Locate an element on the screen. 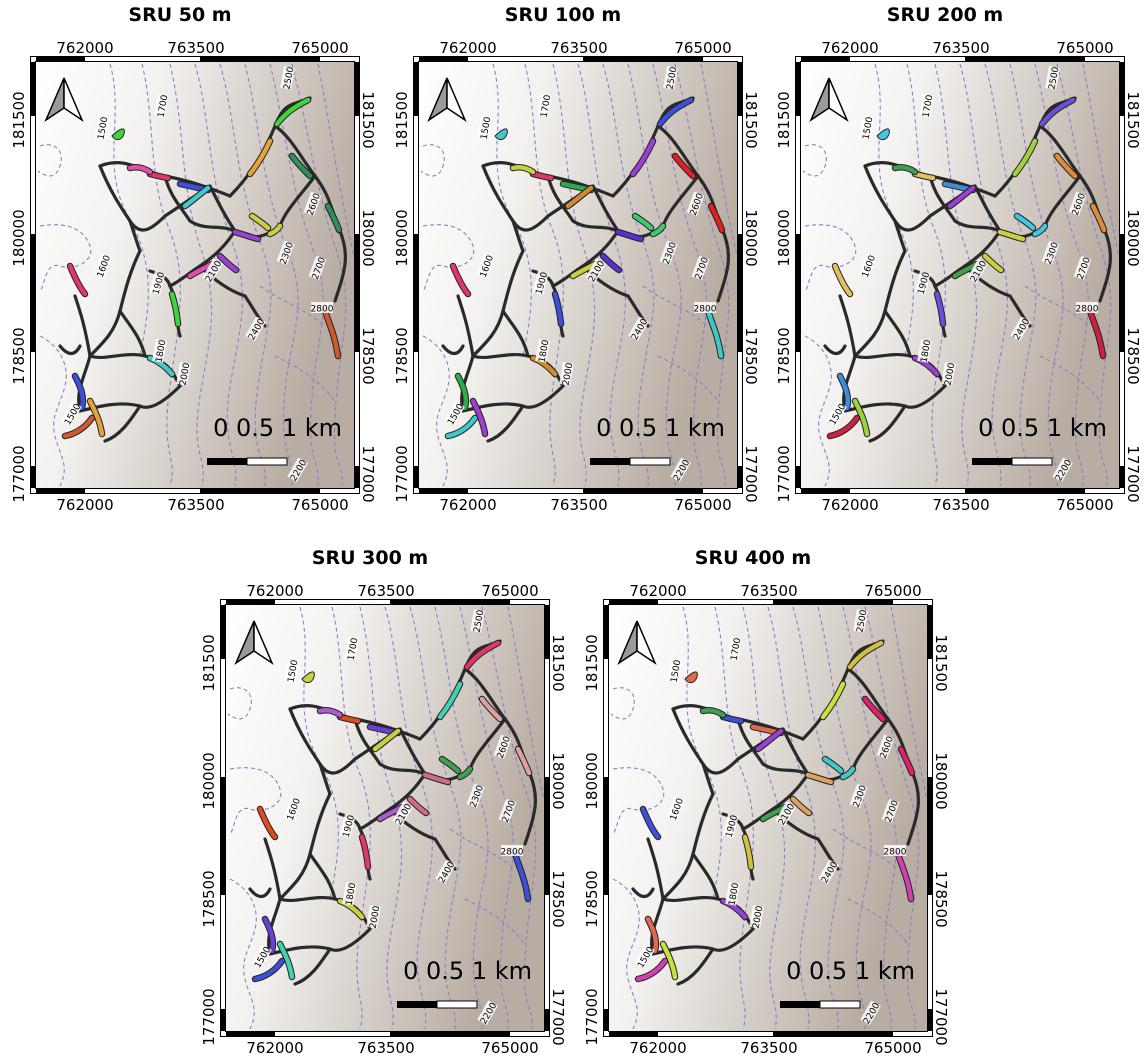 The width and height of the screenshot is (1146, 1059). contour-label: 1500 is located at coordinates (104, 128).